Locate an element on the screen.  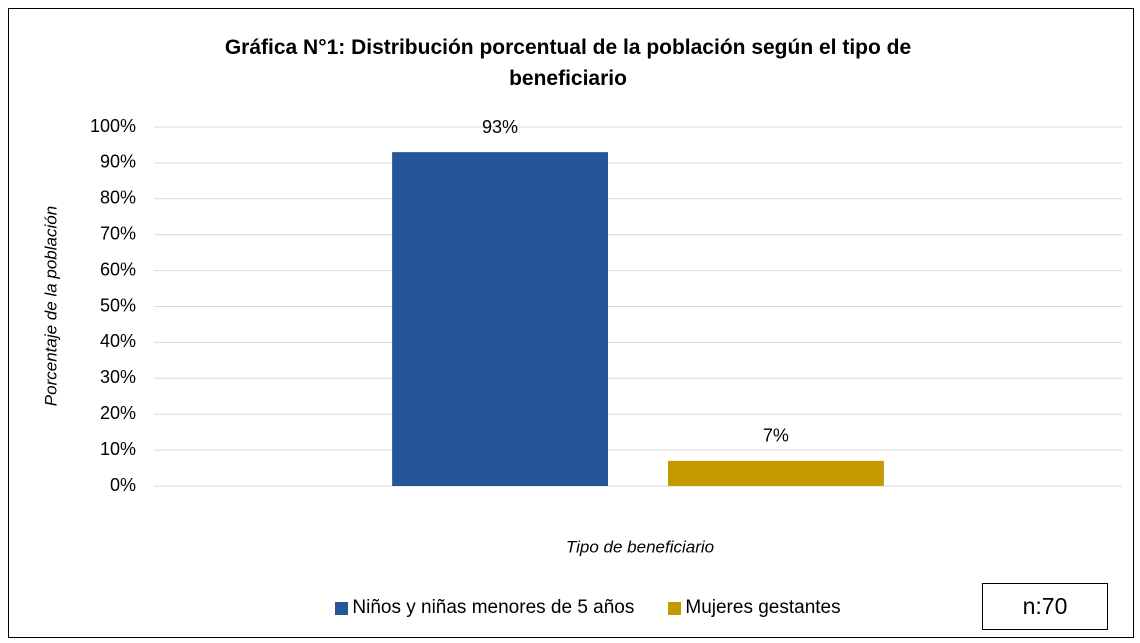
data-label: 7% is located at coordinates (776, 436).